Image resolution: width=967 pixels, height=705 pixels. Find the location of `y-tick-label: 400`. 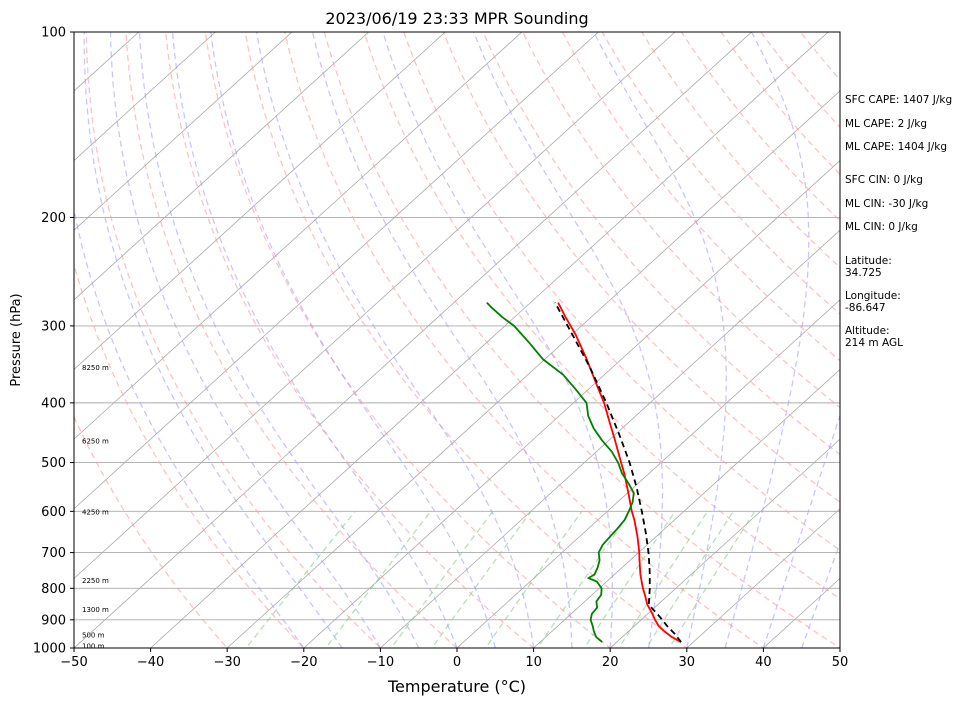

y-tick-label: 400 is located at coordinates (53, 403).